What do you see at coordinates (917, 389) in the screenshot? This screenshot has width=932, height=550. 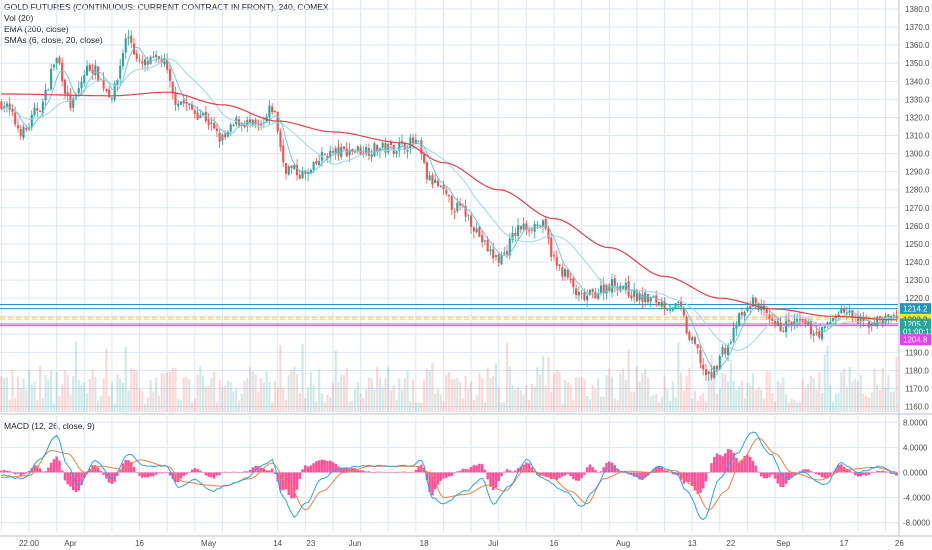 I see `price-tick-label: 1170.0` at bounding box center [917, 389].